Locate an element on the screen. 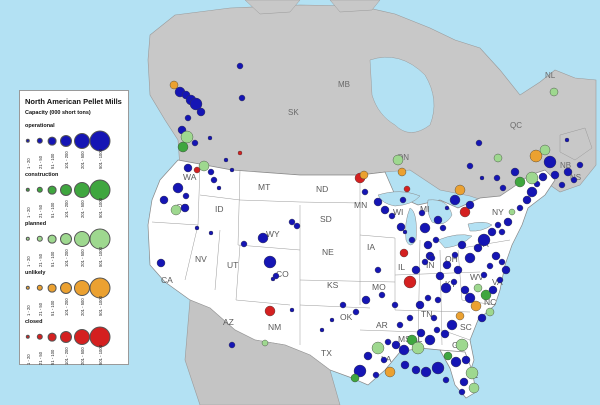 The image size is (600, 405). label-nc: NC is located at coordinates (490, 302).